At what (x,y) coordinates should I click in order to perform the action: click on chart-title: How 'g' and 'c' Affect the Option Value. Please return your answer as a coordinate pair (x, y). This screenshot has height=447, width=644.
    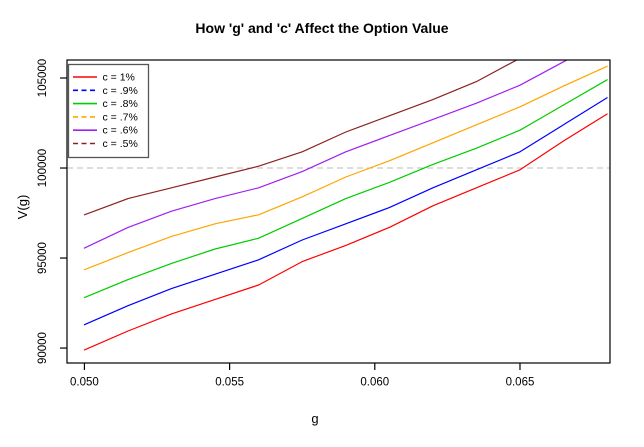
    Looking at the image, I should click on (321, 28).